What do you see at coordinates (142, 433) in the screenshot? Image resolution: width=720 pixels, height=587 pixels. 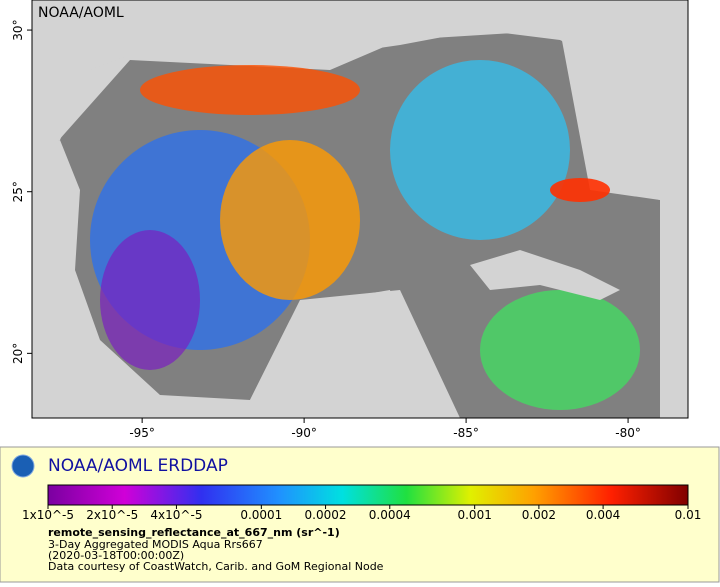 I see `x-tick-label: -95°` at bounding box center [142, 433].